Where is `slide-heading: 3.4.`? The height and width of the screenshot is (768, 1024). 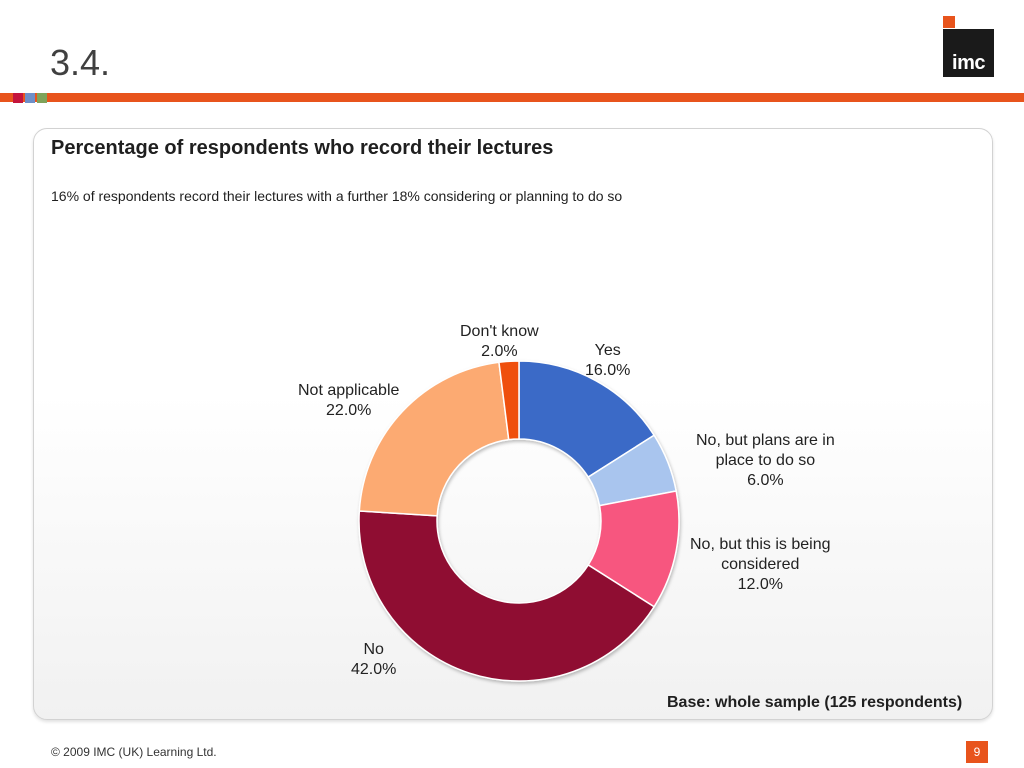 slide-heading: 3.4. is located at coordinates (80, 62).